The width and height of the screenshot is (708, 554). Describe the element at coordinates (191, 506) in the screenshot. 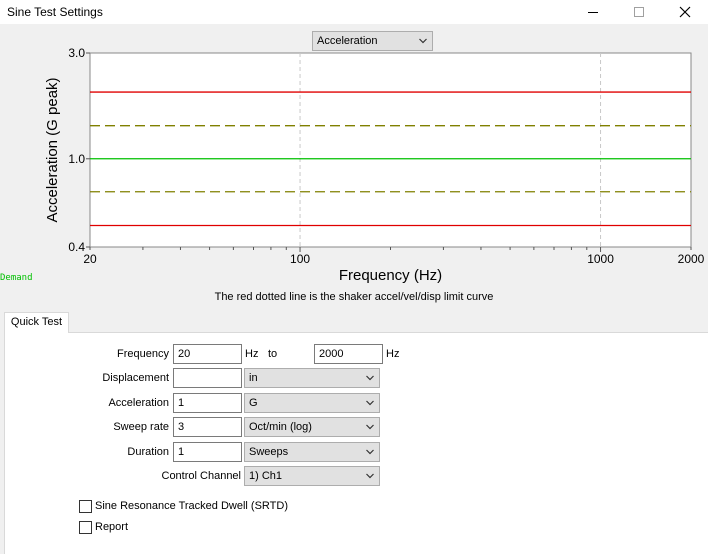

I see `srtd-label: Sine Resonance Tracked Dwell (SRTD)` at that location.